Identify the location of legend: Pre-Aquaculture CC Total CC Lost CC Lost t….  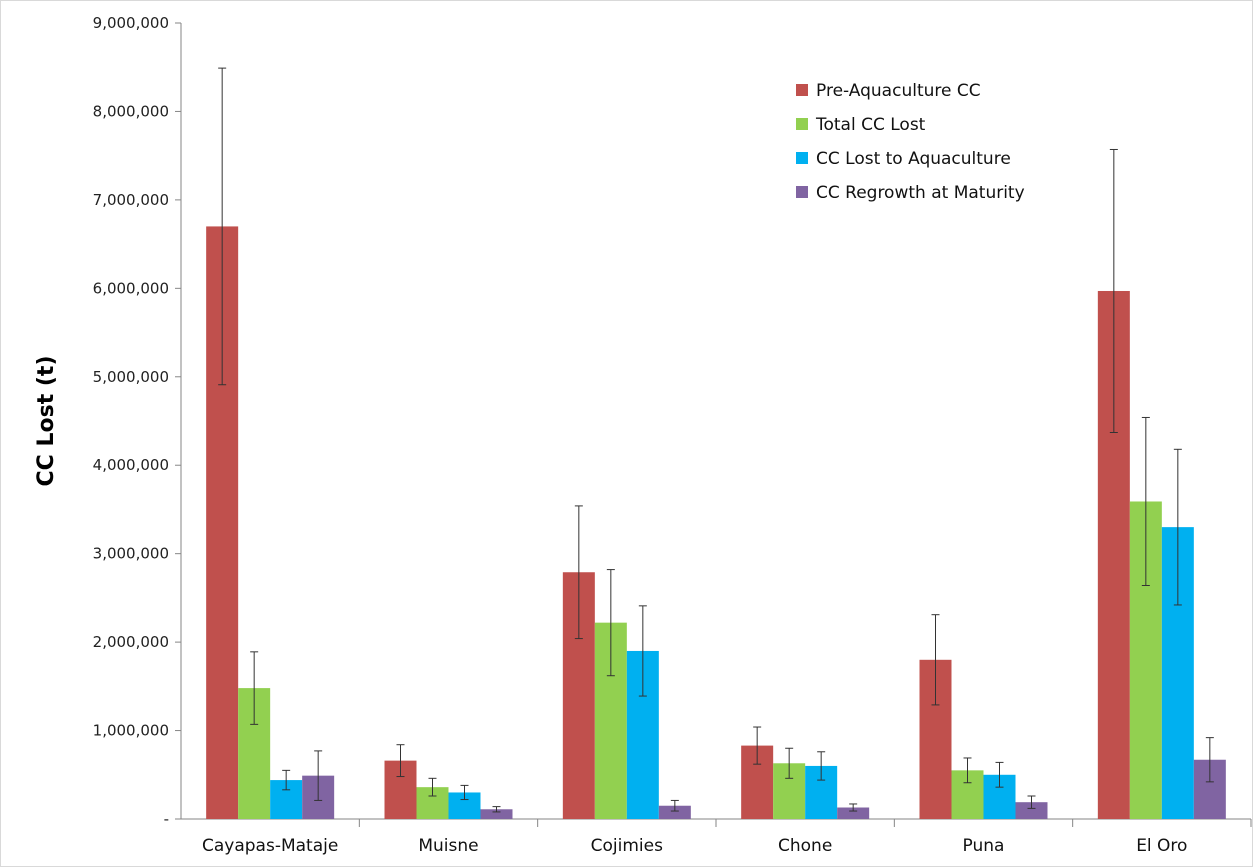
(910, 142).